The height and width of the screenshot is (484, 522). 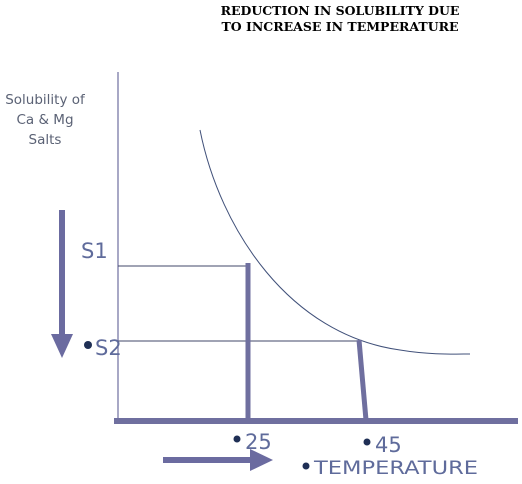 What do you see at coordinates (395, 468) in the screenshot?
I see `temperature-label: TEMPERATURE` at bounding box center [395, 468].